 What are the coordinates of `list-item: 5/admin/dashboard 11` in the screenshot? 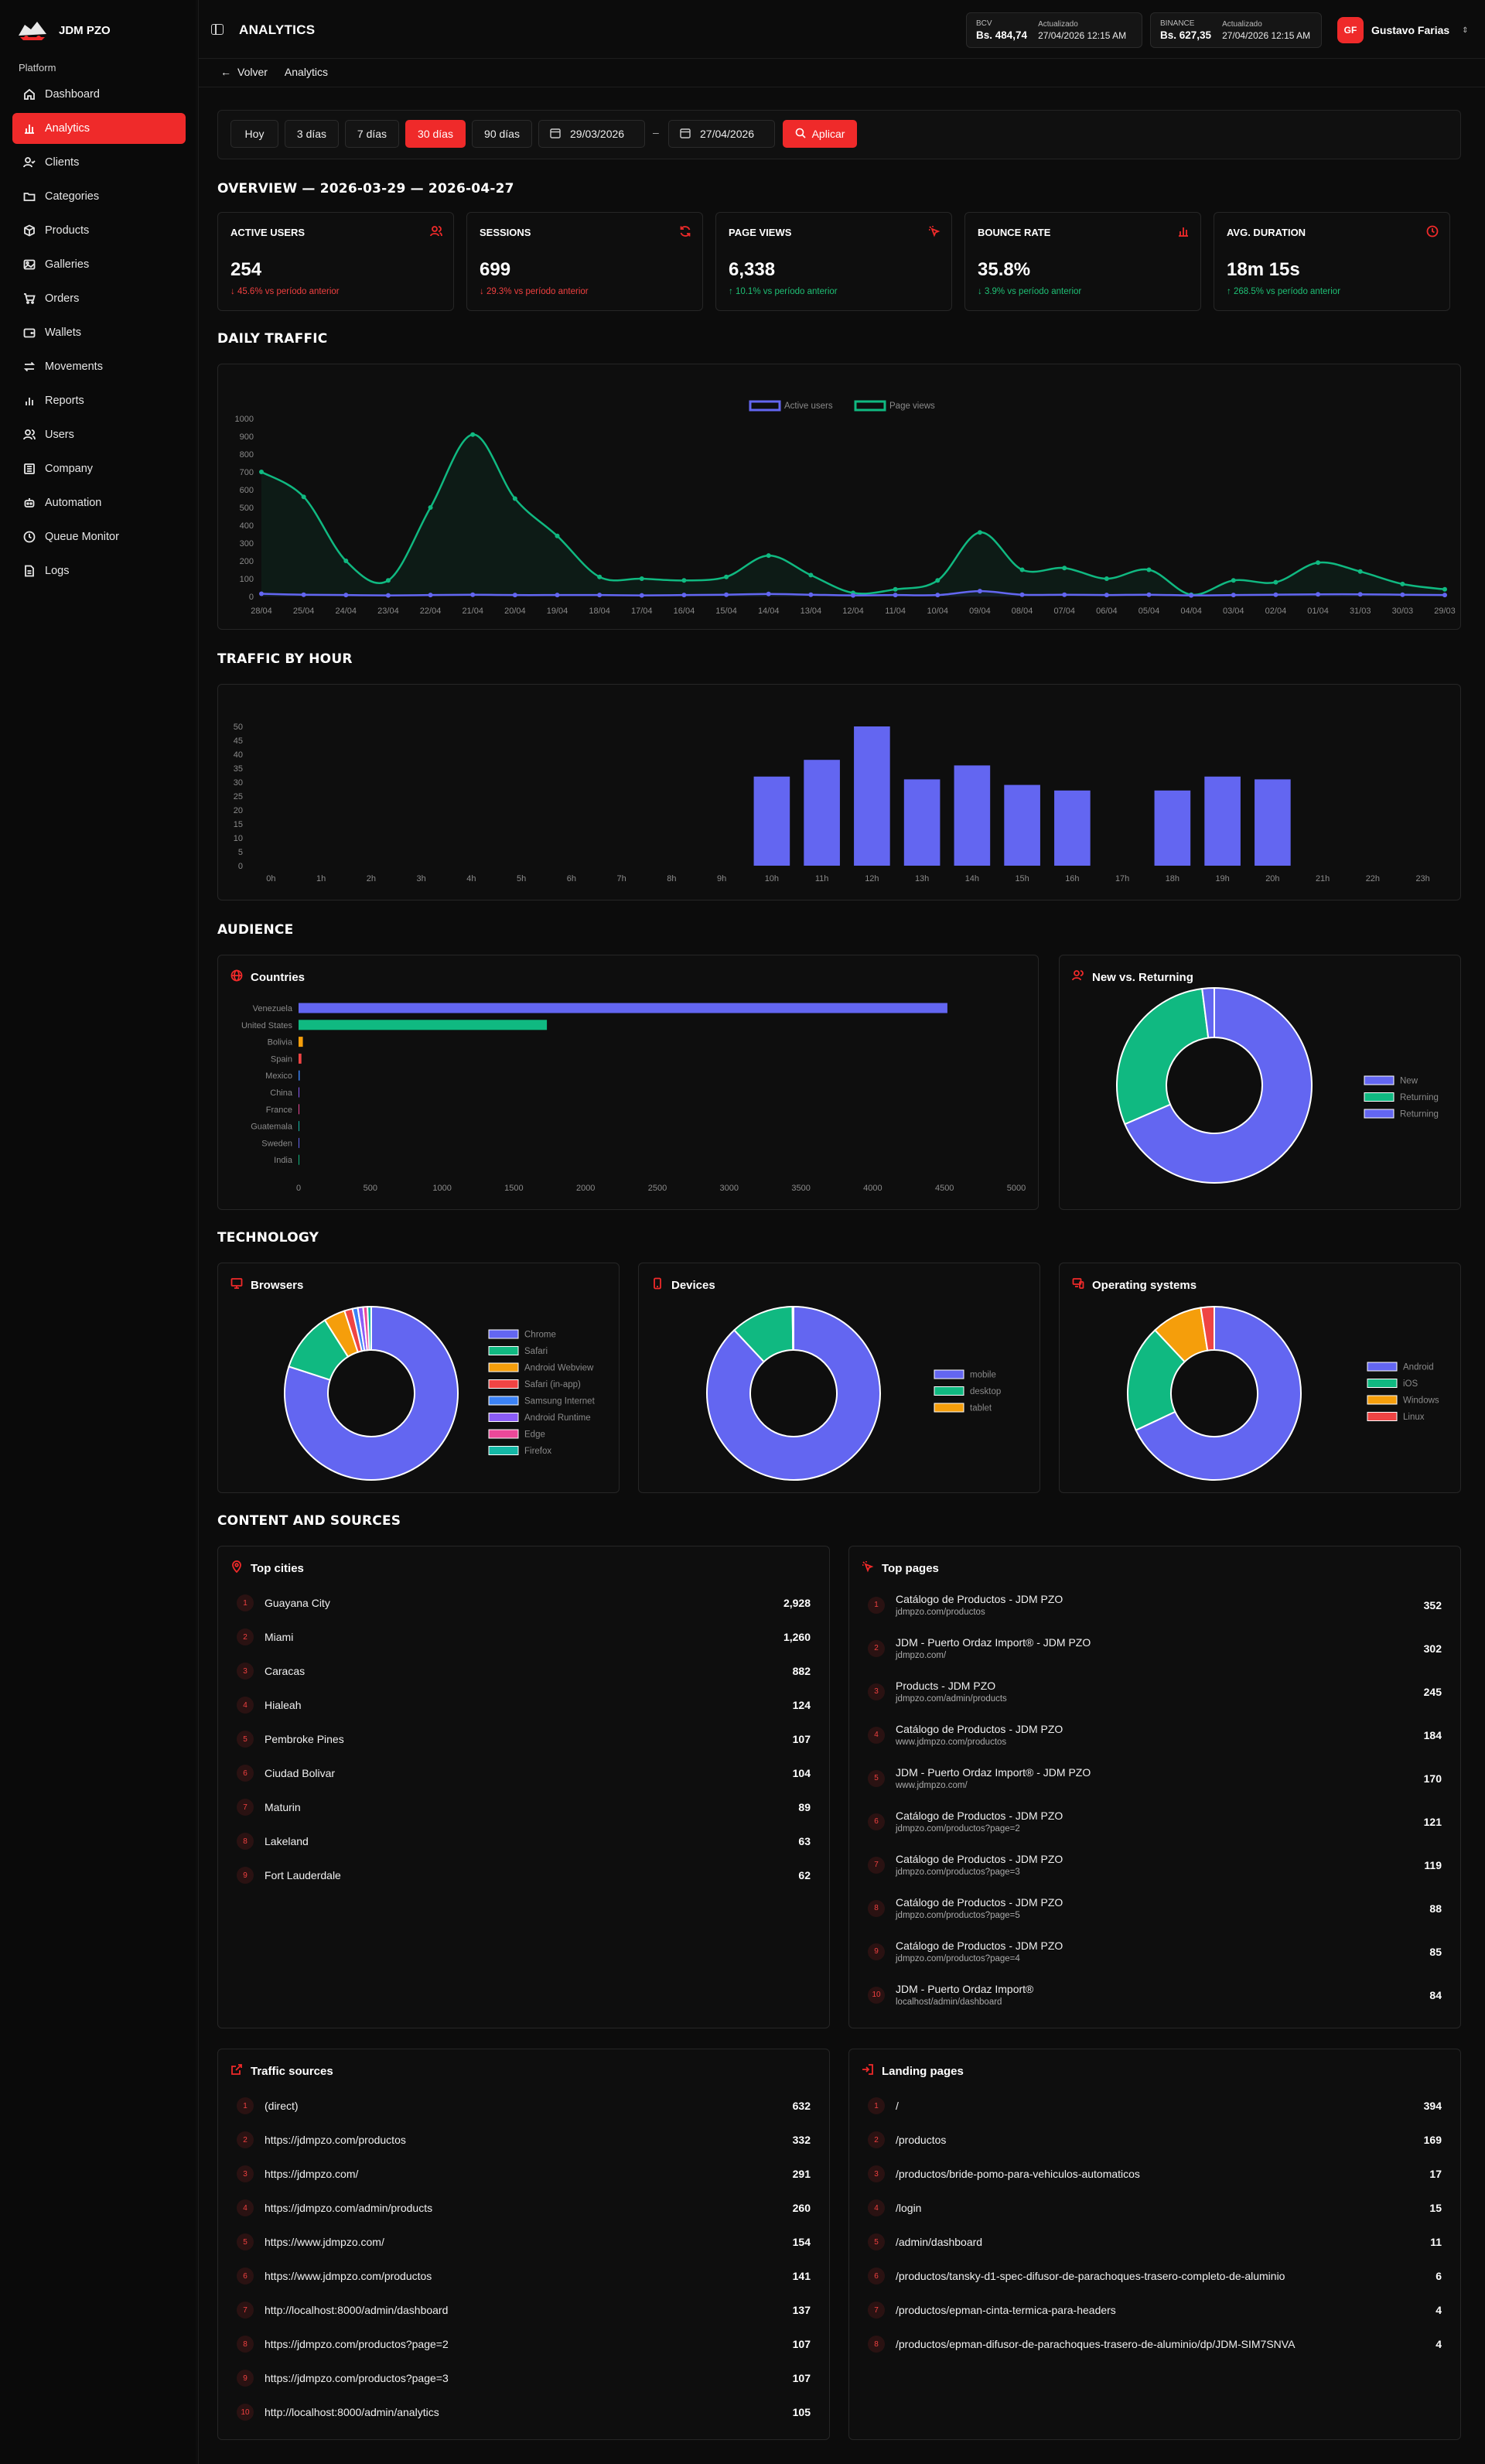 It's located at (1155, 2241).